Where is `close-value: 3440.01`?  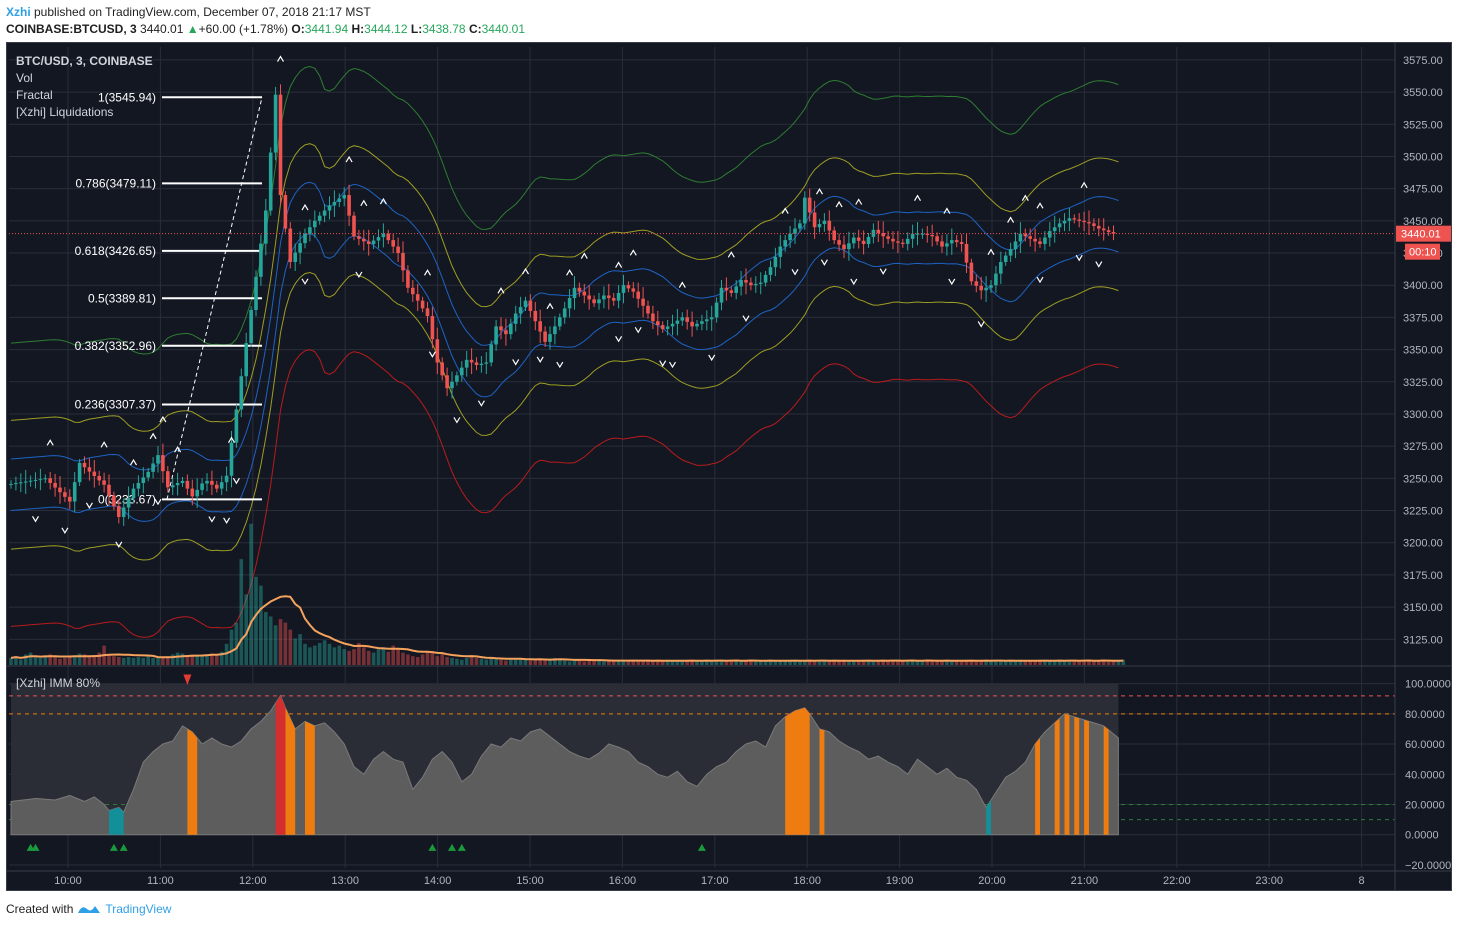
close-value: 3440.01 is located at coordinates (503, 29).